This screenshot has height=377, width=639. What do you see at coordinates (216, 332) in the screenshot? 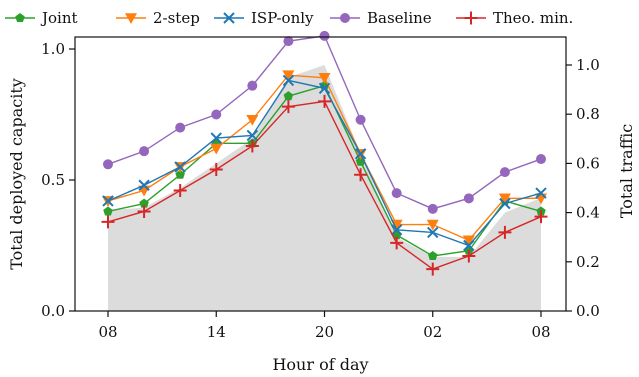
I see `x-tick-label: 14` at bounding box center [216, 332].